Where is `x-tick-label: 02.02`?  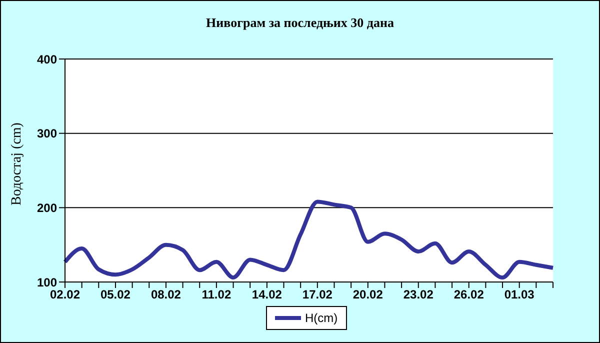 x-tick-label: 02.02 is located at coordinates (65, 295).